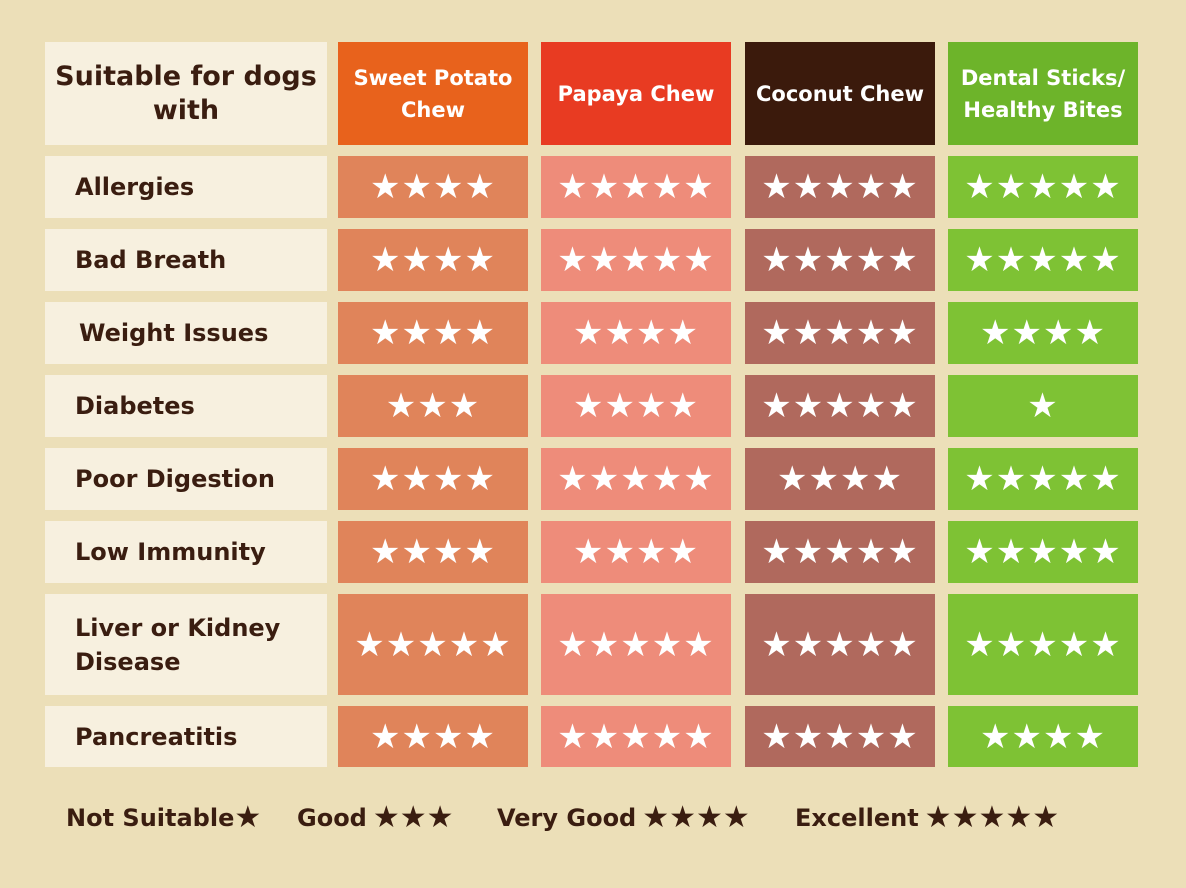 This screenshot has height=888, width=1186. I want to click on row-label: Weight Issues, so click(186, 333).